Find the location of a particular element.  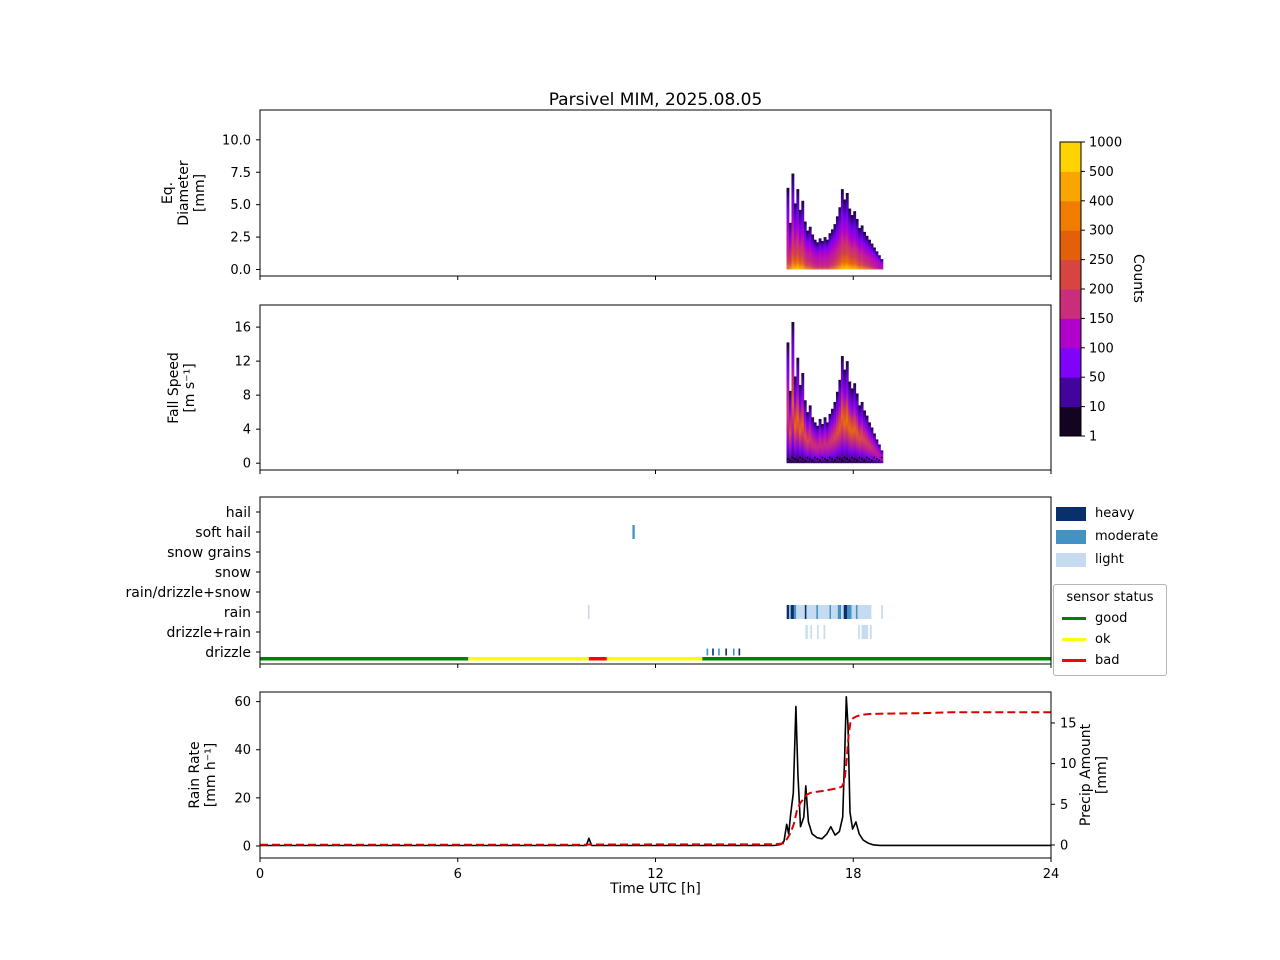

svg-text: 60 is located at coordinates (242, 702).